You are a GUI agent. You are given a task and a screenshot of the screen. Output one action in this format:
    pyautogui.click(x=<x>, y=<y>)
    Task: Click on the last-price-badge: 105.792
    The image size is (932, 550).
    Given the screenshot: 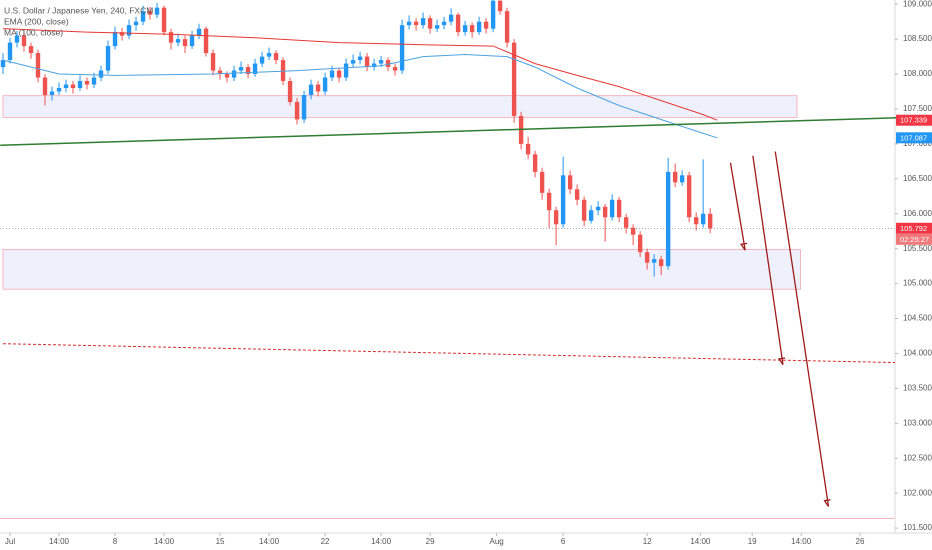 What is the action you would take?
    pyautogui.click(x=913, y=228)
    